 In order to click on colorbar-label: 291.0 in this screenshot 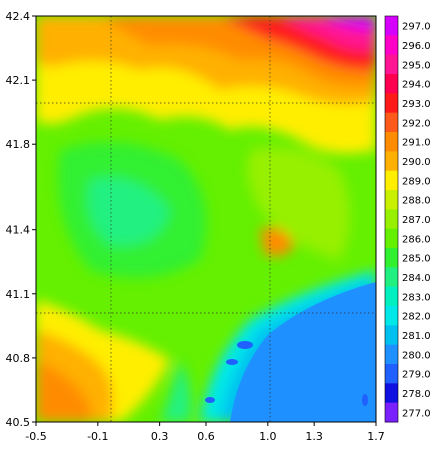, I will do `click(416, 143)`.